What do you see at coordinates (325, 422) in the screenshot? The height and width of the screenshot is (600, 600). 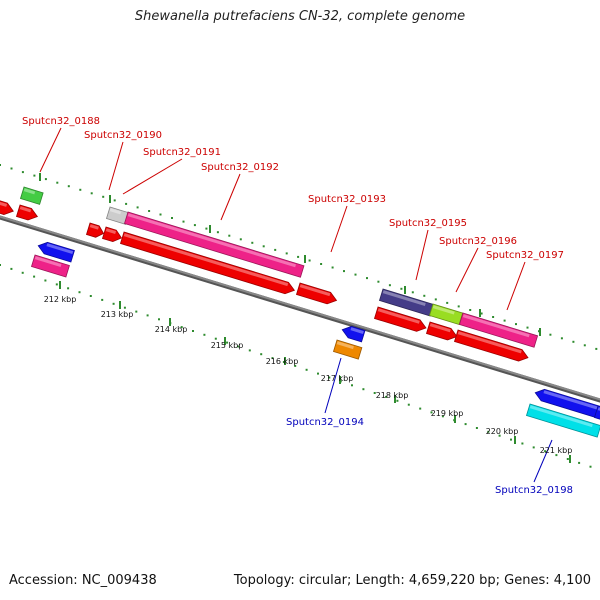 I see `gene-label: Sputcn32_0194` at bounding box center [325, 422].